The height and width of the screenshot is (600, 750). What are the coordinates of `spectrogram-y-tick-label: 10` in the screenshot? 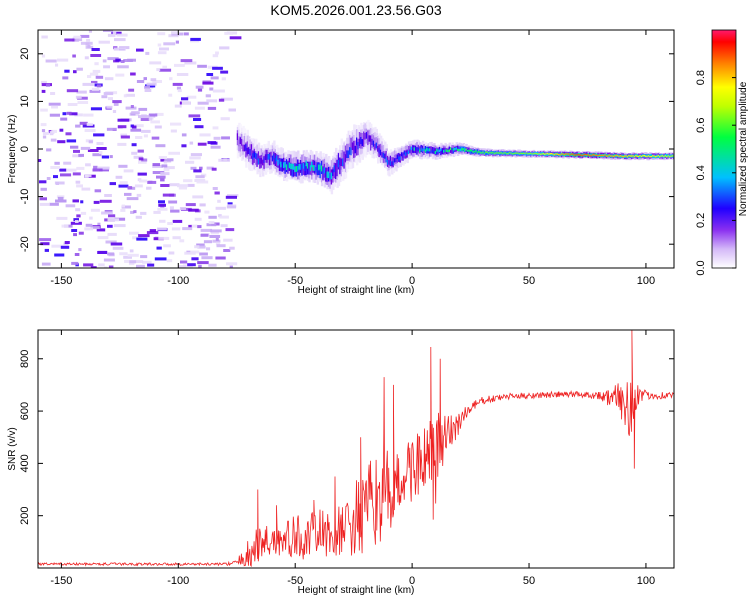 It's located at (25, 101).